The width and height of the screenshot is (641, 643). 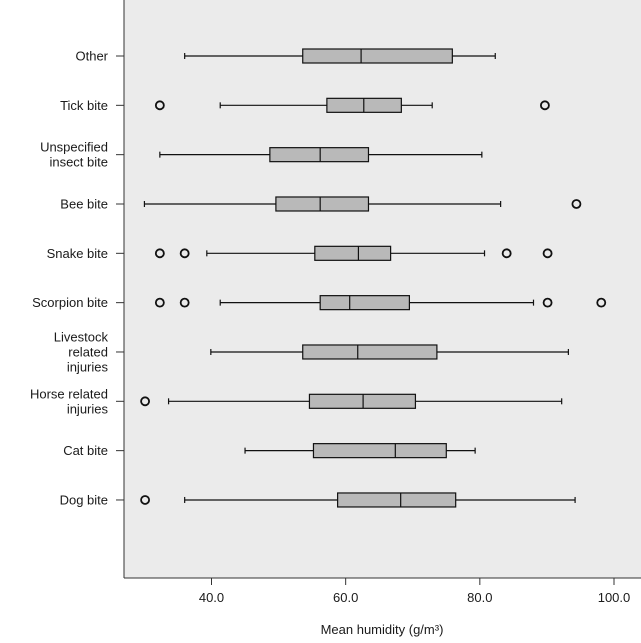 What do you see at coordinates (69, 393) in the screenshot?
I see `category-label-line: Horse related` at bounding box center [69, 393].